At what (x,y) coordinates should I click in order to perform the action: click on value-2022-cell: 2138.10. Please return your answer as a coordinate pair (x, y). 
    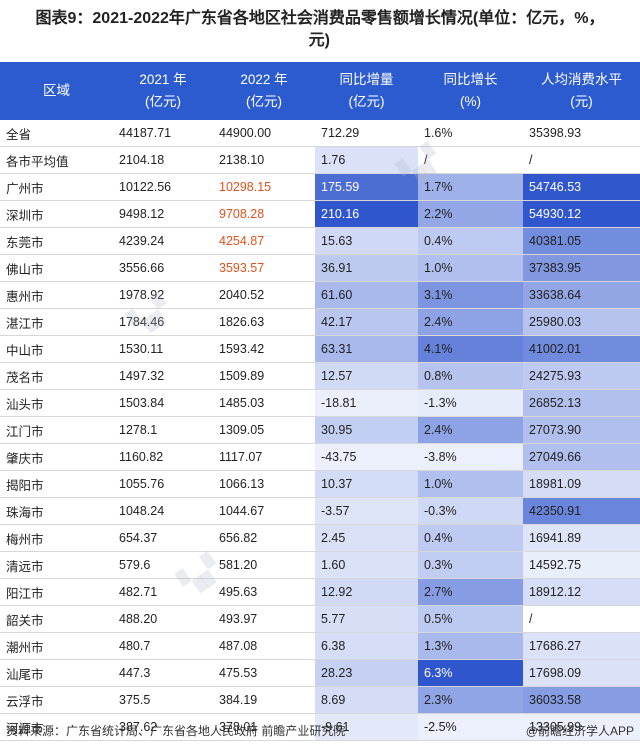
    Looking at the image, I should click on (264, 160).